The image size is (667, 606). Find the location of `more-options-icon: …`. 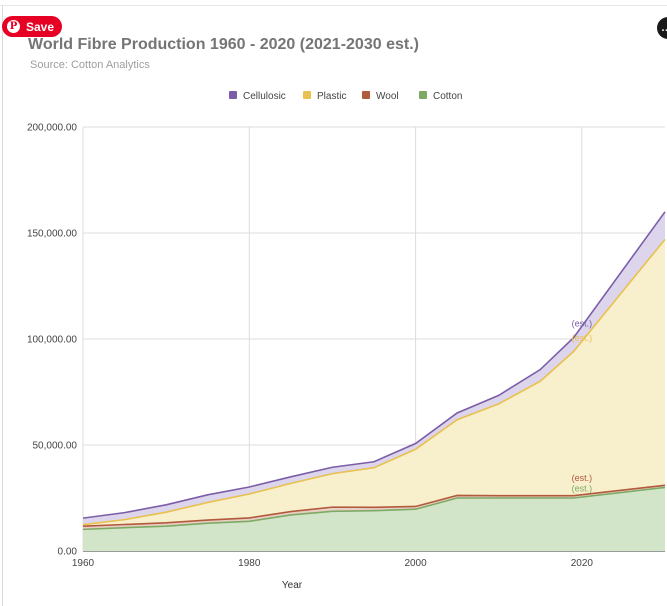

more-options-icon: … is located at coordinates (662, 28).